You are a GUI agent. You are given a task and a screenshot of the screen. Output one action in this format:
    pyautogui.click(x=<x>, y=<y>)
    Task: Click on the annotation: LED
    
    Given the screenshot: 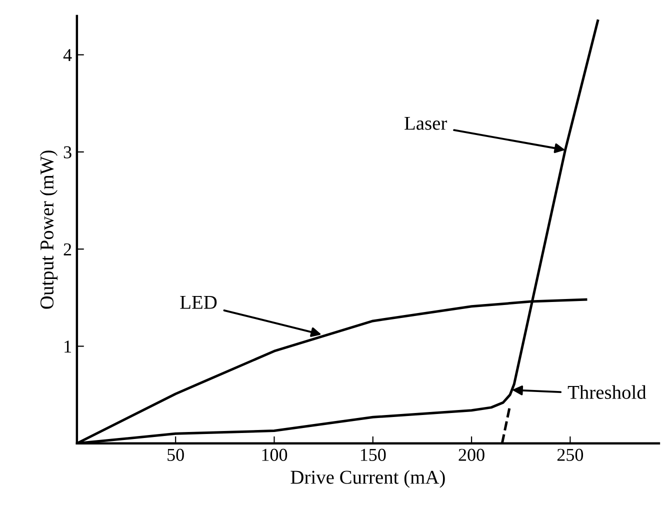 What is the action you would take?
    pyautogui.click(x=198, y=302)
    